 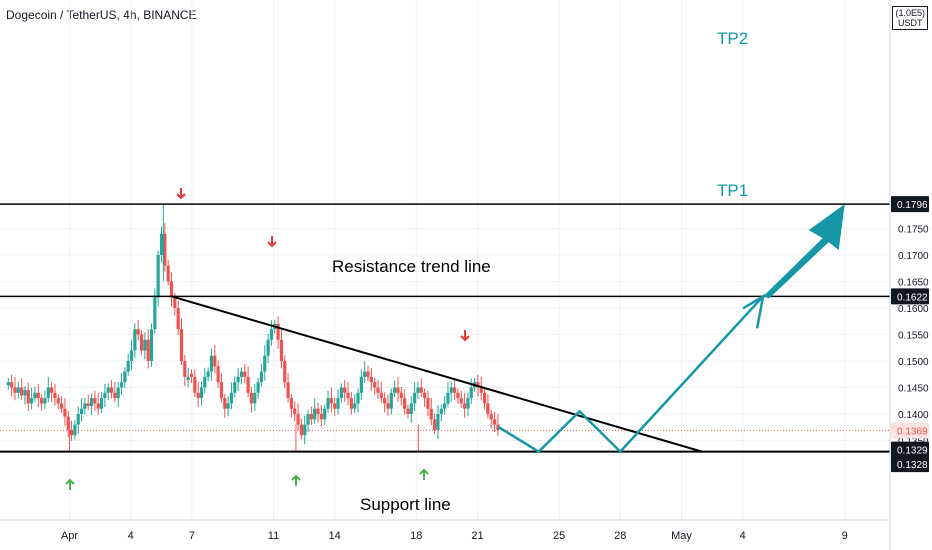 What do you see at coordinates (69, 536) in the screenshot?
I see `date-tick-label: Apr` at bounding box center [69, 536].